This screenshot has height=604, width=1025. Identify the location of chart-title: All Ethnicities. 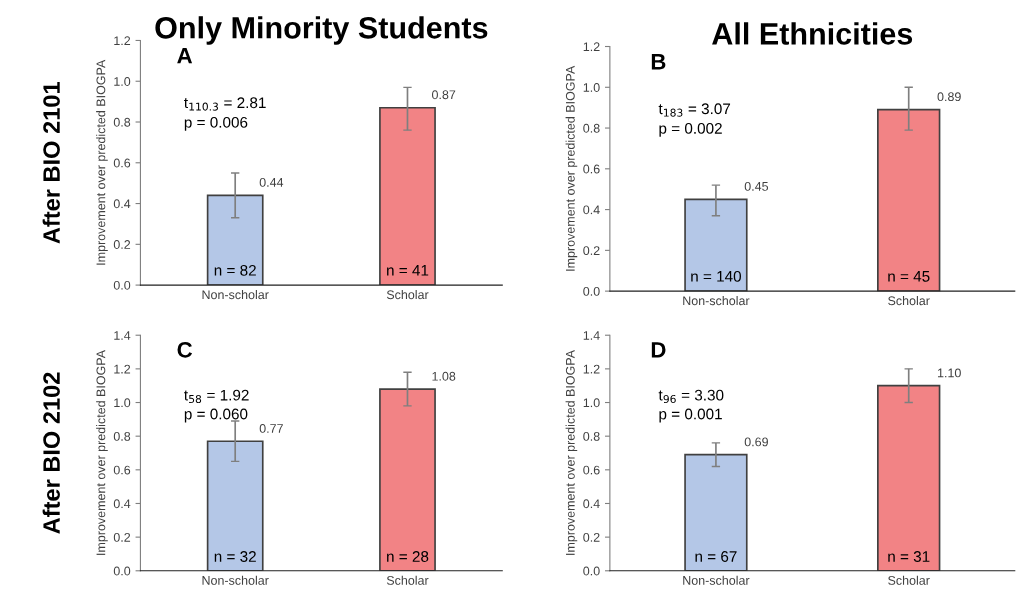
(812, 33).